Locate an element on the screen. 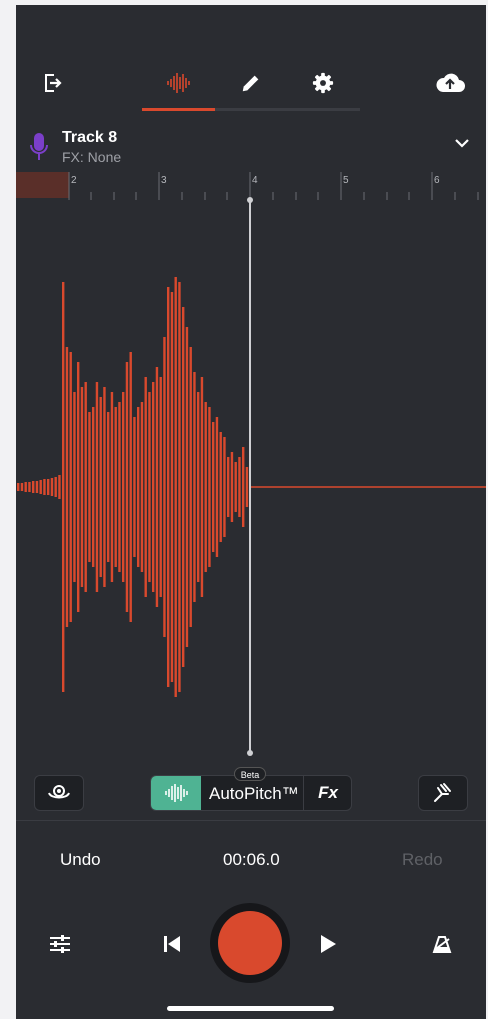 The image size is (488, 1019). tab-settings is located at coordinates (323, 83).